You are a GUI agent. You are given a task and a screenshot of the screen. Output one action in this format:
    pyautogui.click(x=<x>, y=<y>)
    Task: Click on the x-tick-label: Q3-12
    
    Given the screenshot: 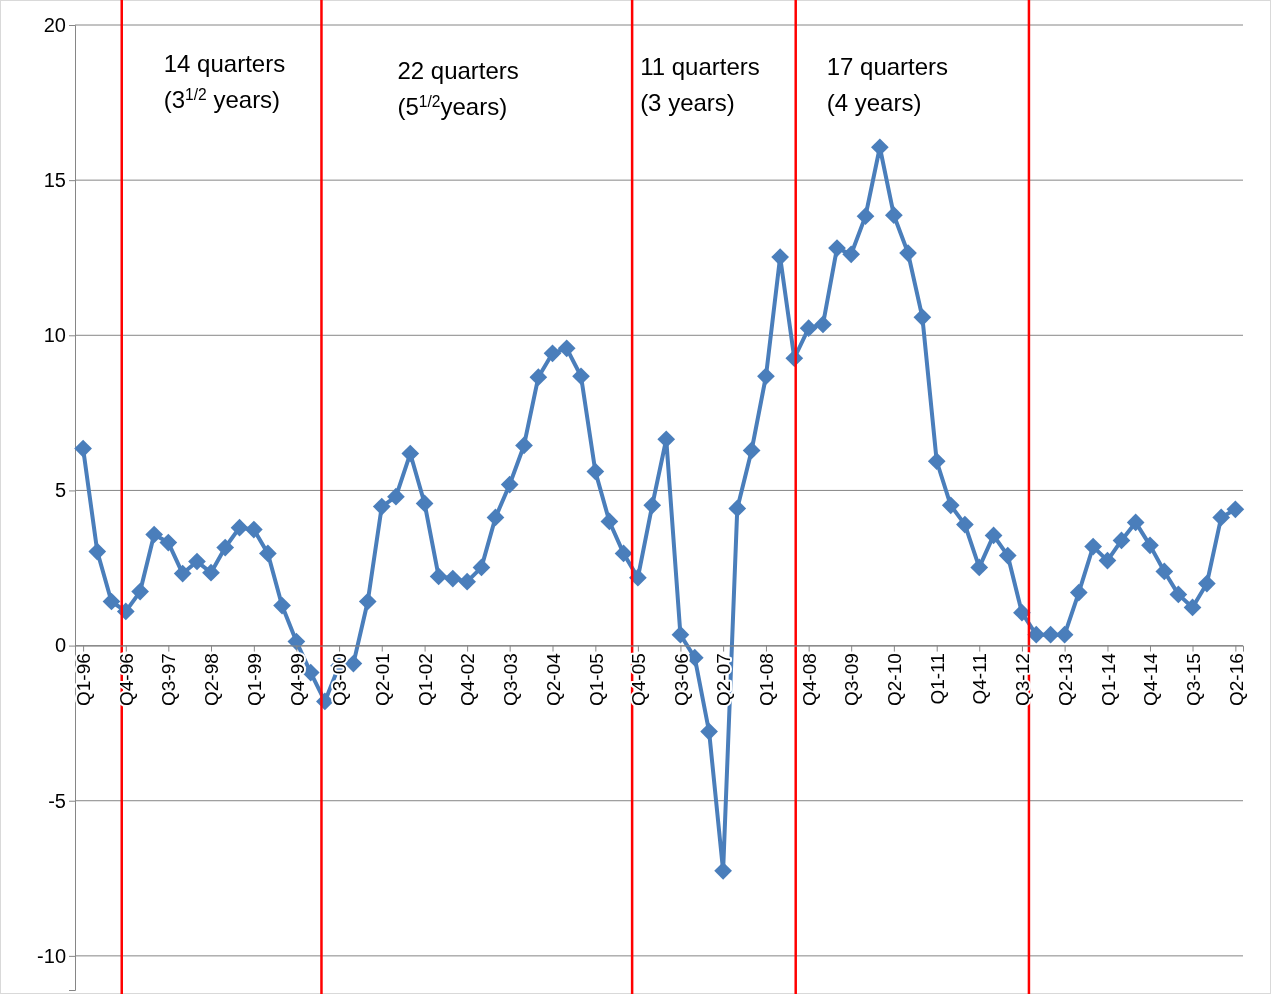 What is the action you would take?
    pyautogui.click(x=1023, y=679)
    